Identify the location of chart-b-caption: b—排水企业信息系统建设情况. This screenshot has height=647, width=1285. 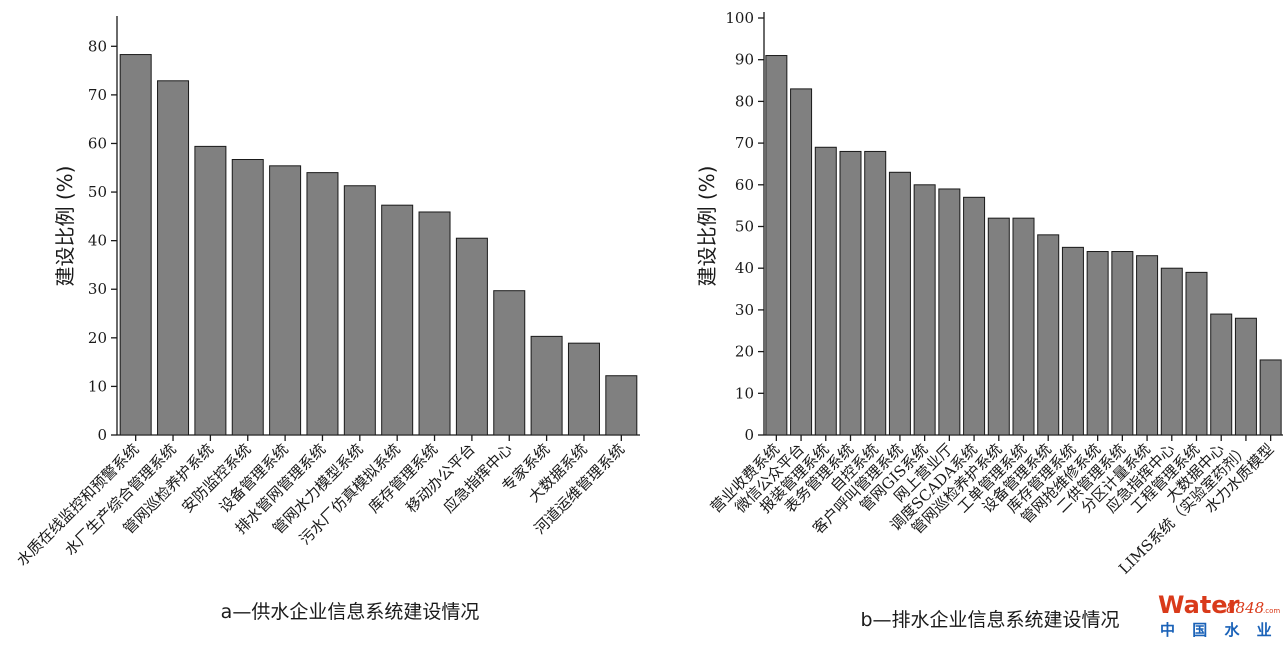
(989, 620).